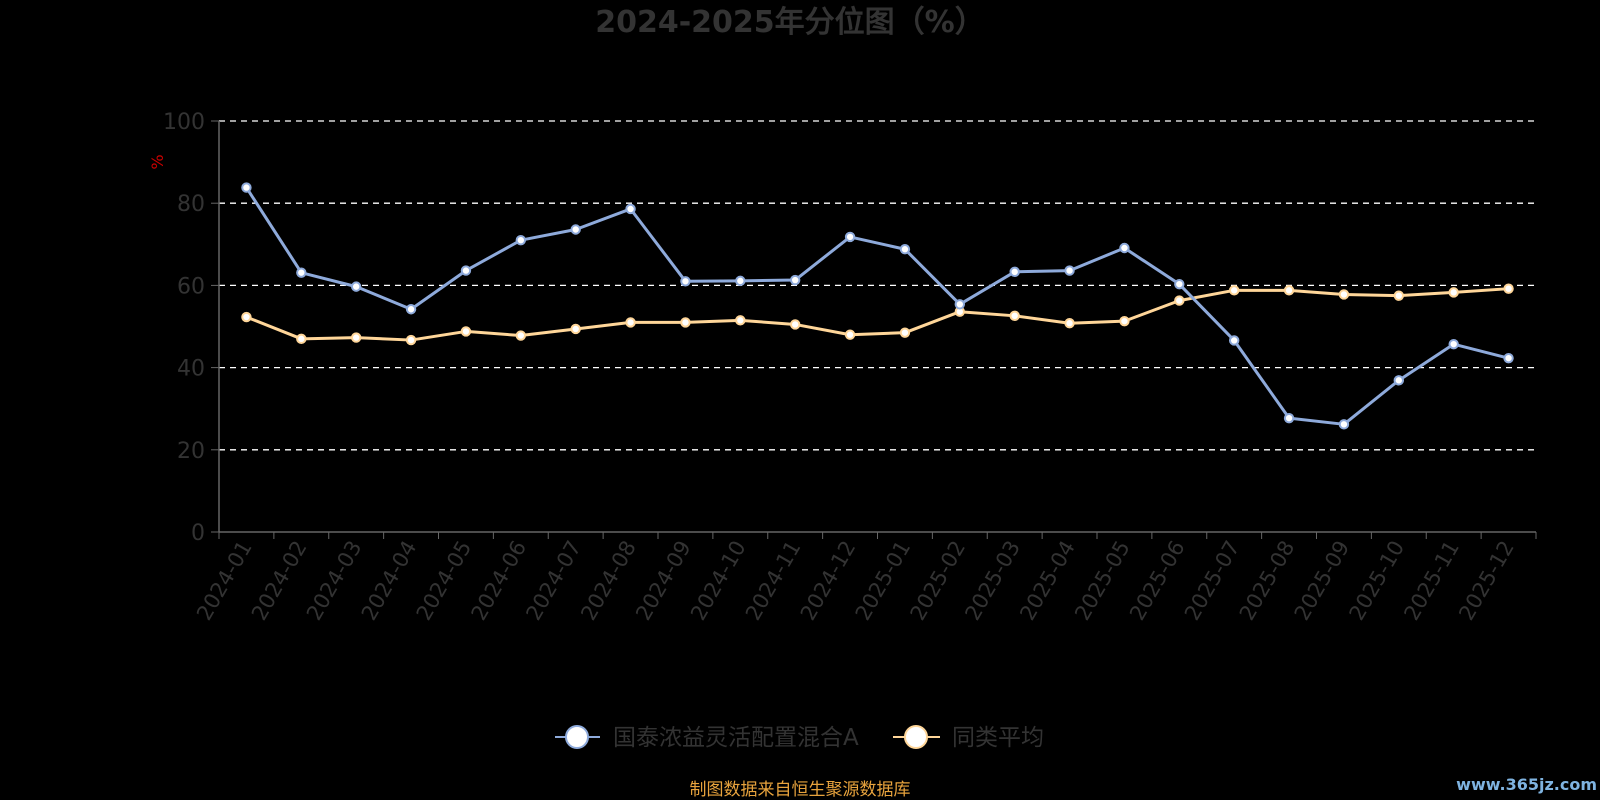 The height and width of the screenshot is (800, 1600). What do you see at coordinates (191, 369) in the screenshot?
I see `y-tick-label: 40` at bounding box center [191, 369].